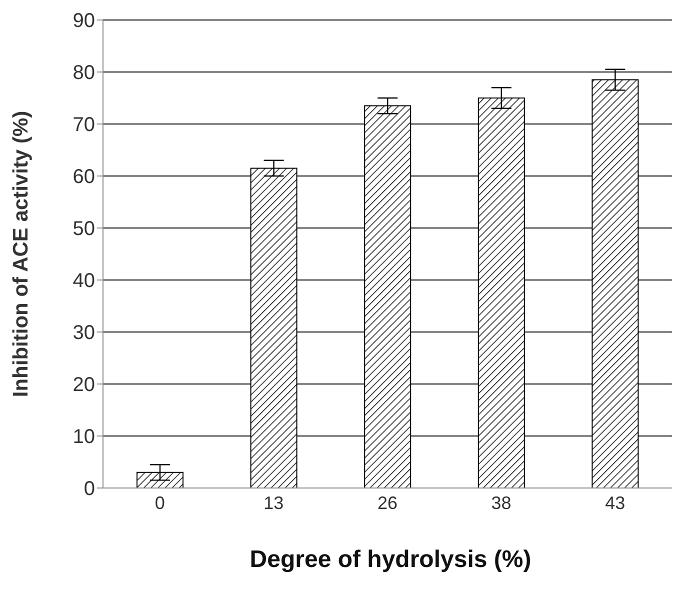  Describe the element at coordinates (274, 502) in the screenshot. I see `x-tick-label: 13` at that location.